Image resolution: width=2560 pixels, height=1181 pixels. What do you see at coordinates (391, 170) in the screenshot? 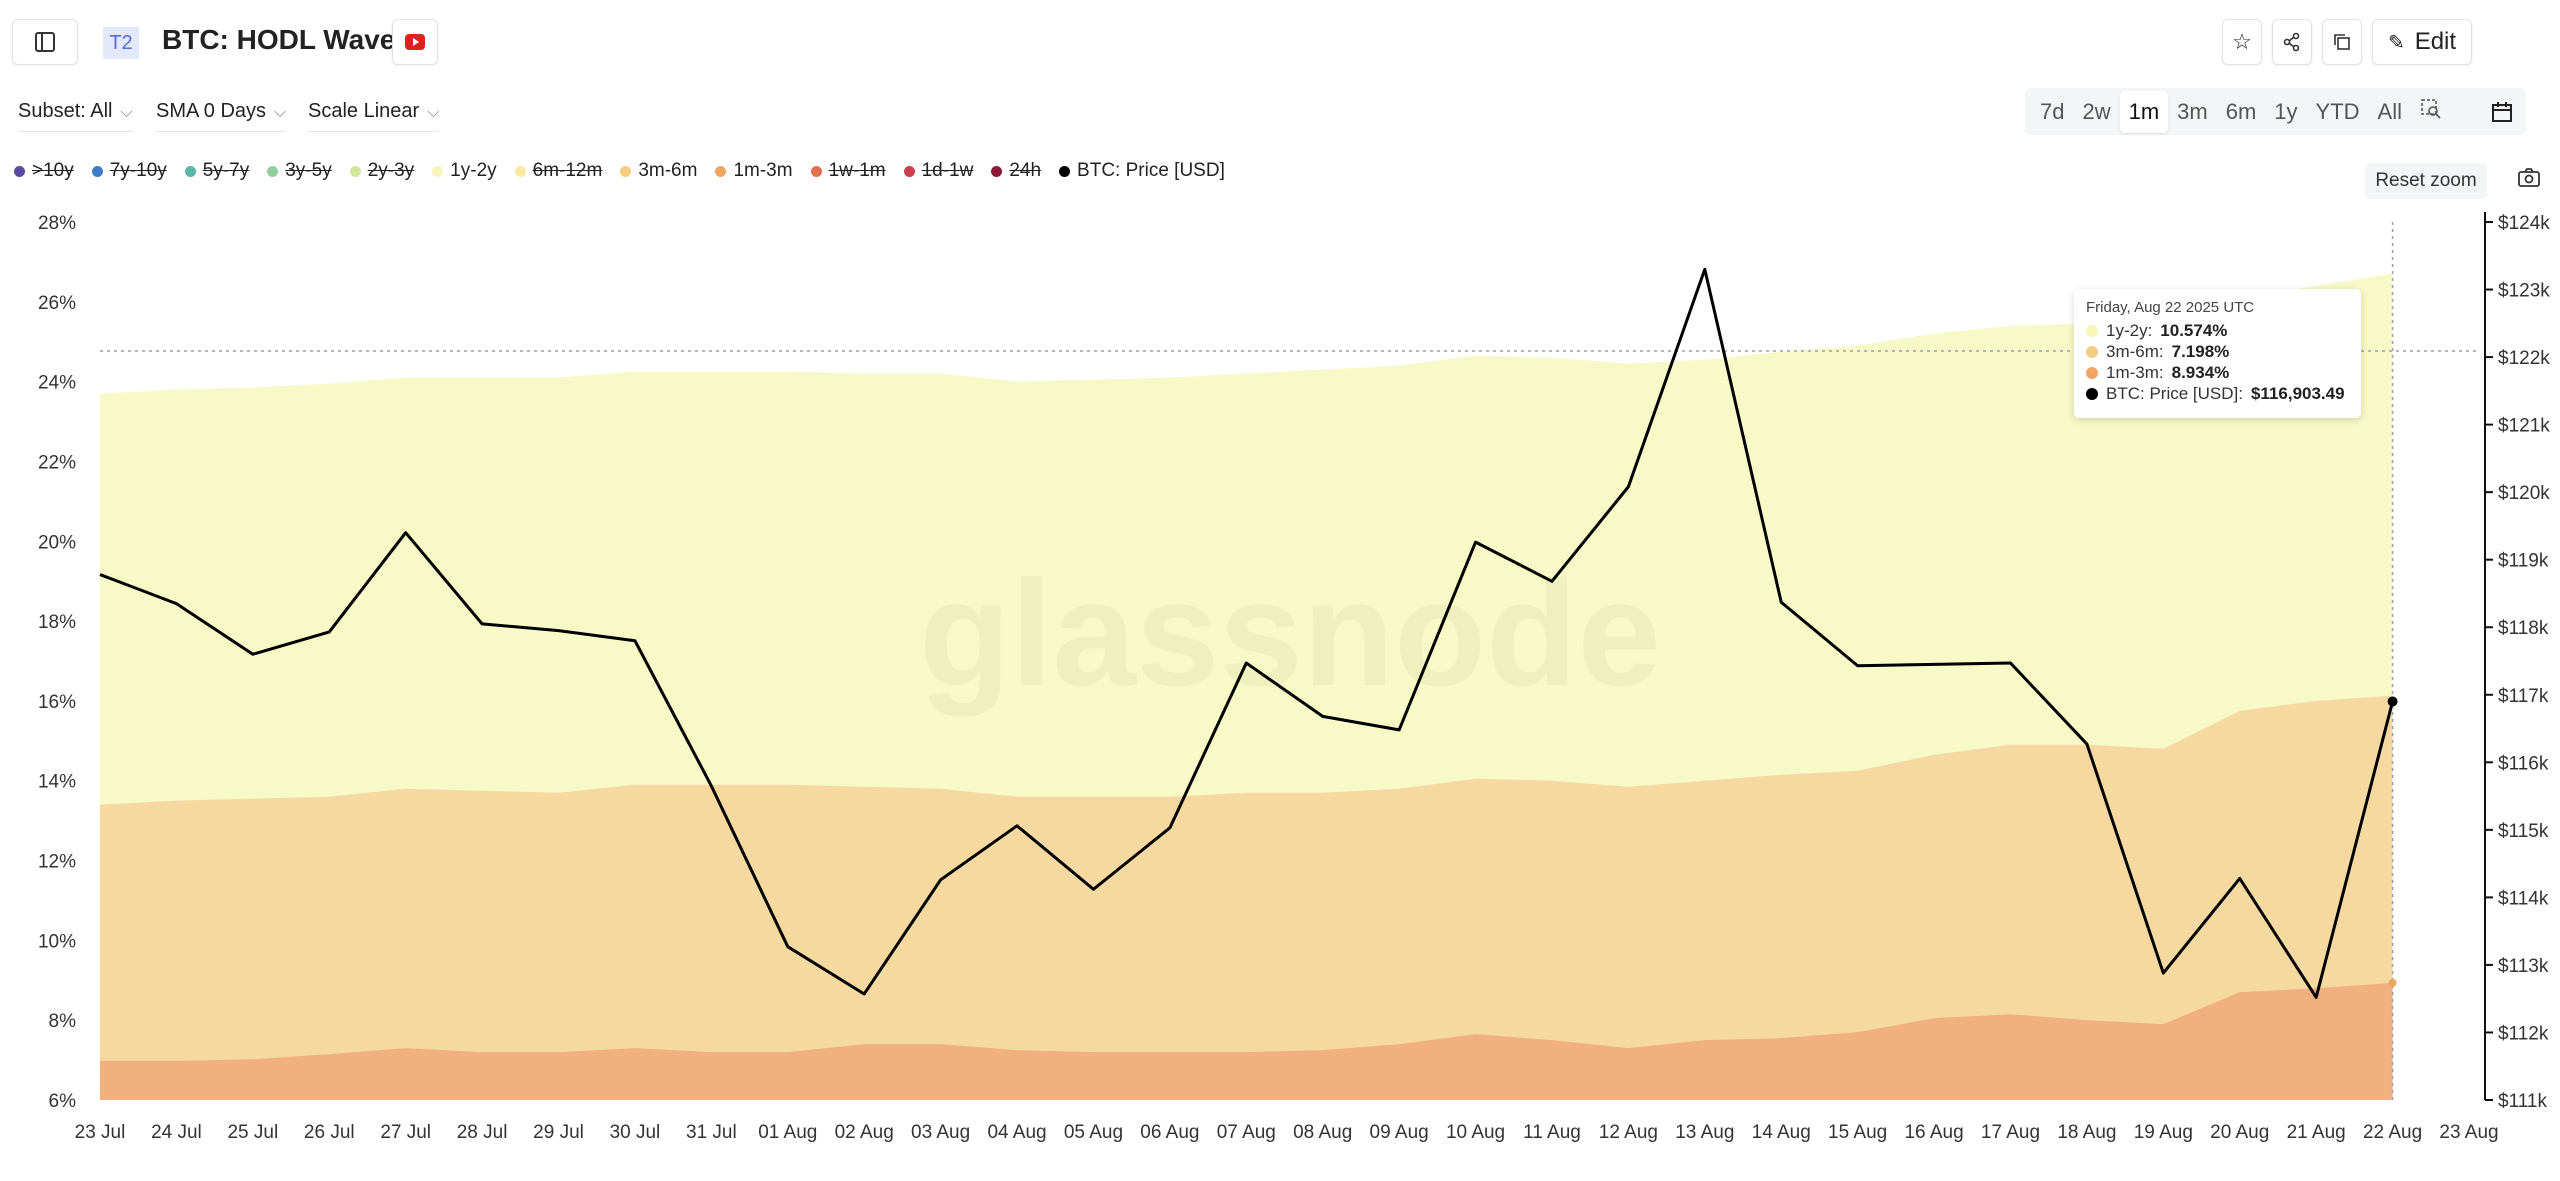
I see `legend-label: 2y-3y` at bounding box center [391, 170].